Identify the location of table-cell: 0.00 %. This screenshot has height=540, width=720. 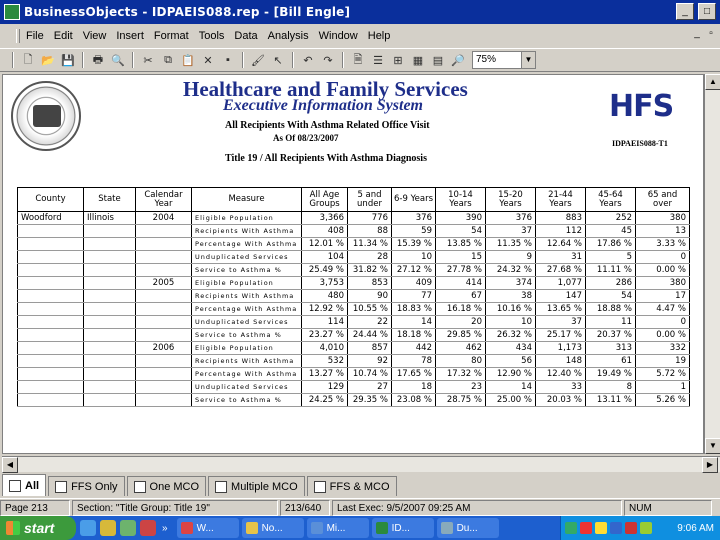
(662, 335).